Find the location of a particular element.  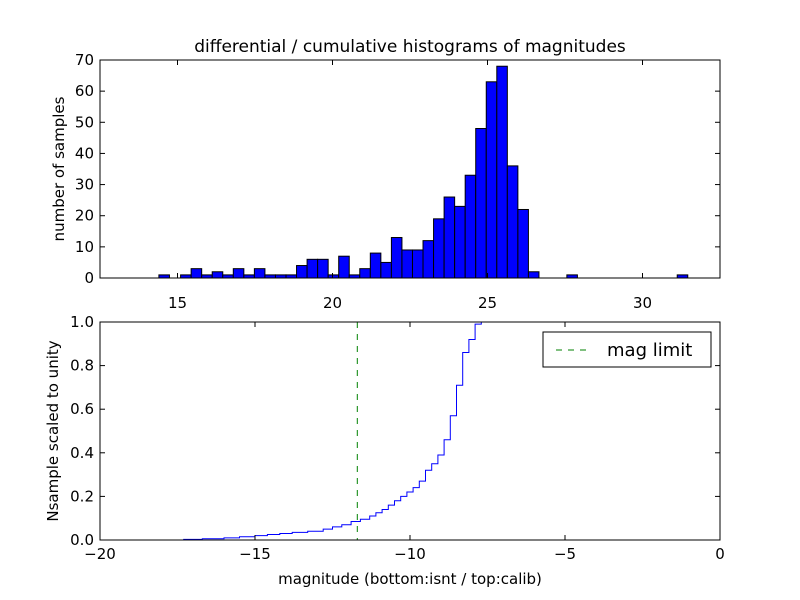

cumulative-x-tick-label: −10 is located at coordinates (410, 554).